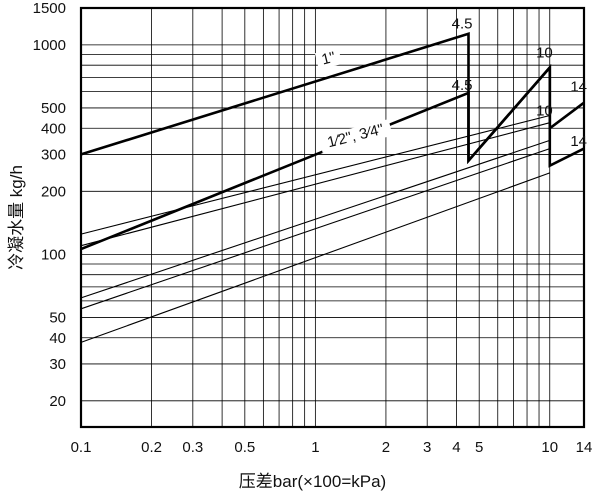 This screenshot has width=592, height=495. I want to click on curve-label: 1", so click(328, 59).